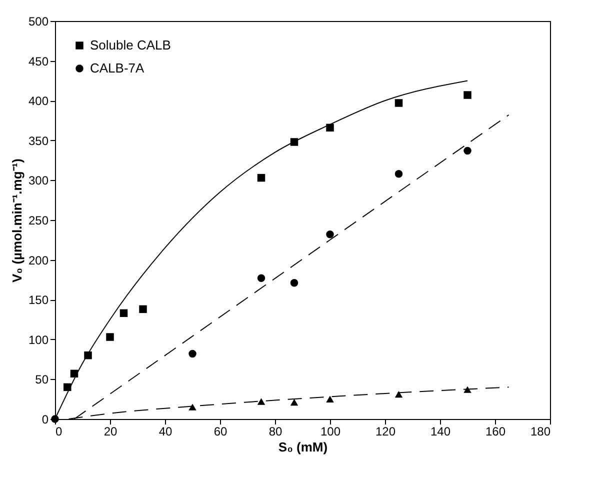  Describe the element at coordinates (45, 419) in the screenshot. I see `y-tick-label: 0` at that location.